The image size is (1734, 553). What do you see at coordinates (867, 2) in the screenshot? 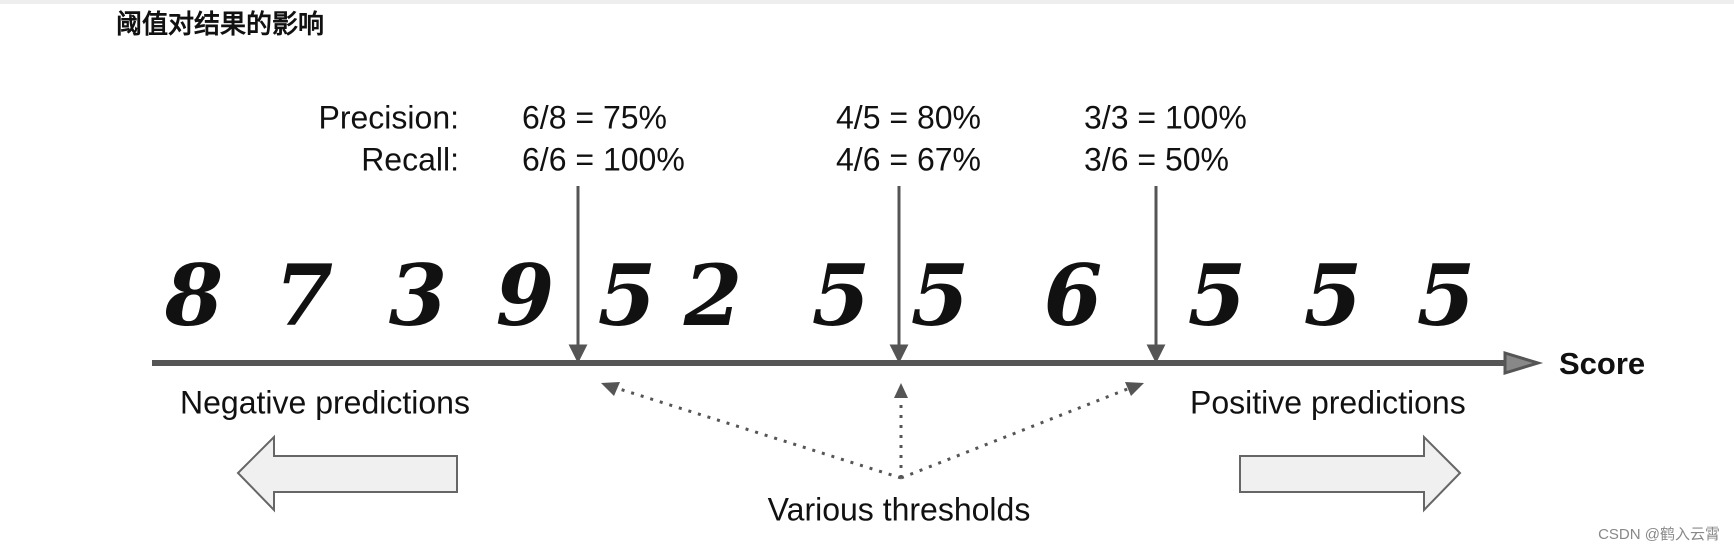
I see `top-border` at bounding box center [867, 2].